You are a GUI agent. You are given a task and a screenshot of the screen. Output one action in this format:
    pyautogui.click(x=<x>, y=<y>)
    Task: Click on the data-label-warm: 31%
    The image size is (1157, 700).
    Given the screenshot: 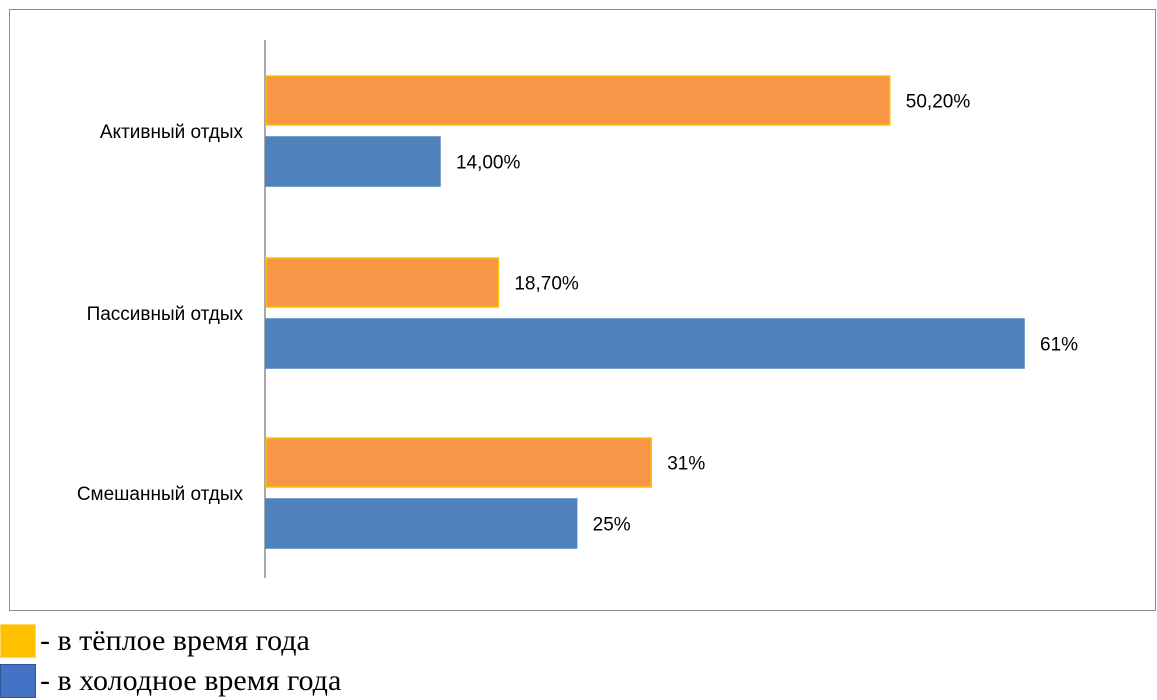 What is the action you would take?
    pyautogui.click(x=686, y=464)
    